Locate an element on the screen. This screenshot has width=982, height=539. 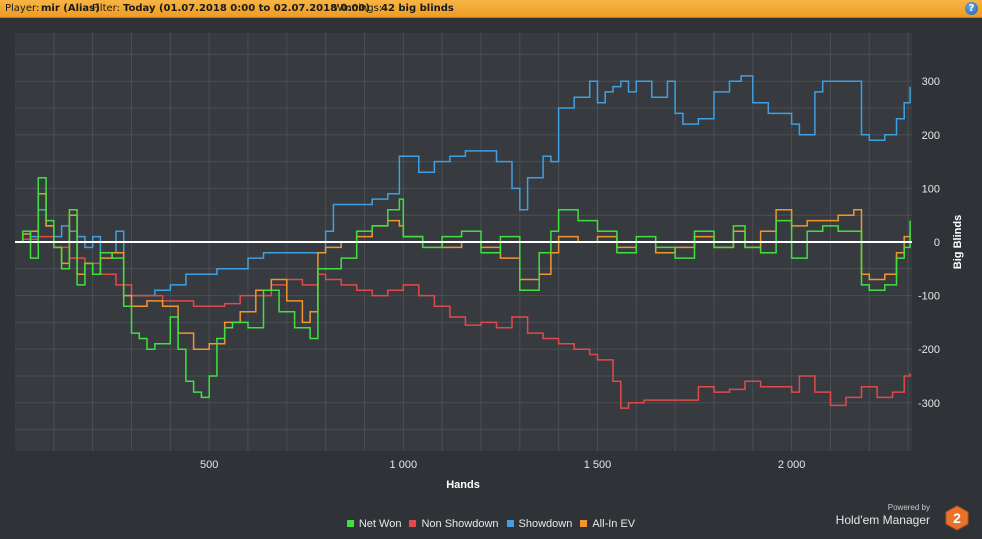
powered-by-text: Powered by is located at coordinates (908, 507).